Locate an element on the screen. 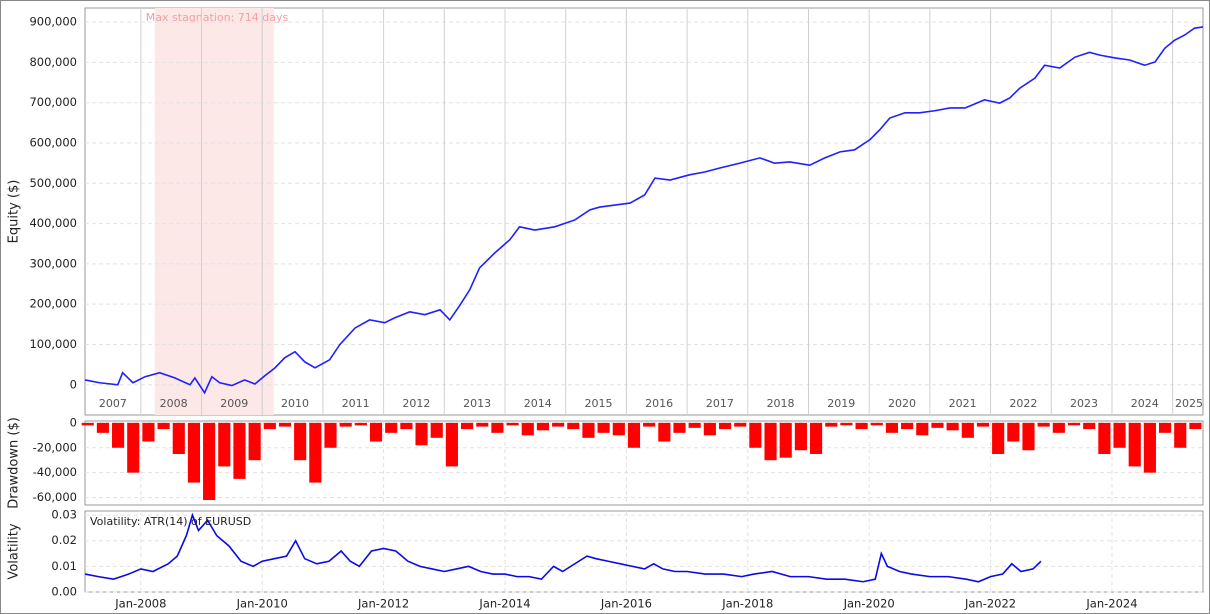 This screenshot has height=614, width=1210. y-tick-label: -60,000 is located at coordinates (55, 497).